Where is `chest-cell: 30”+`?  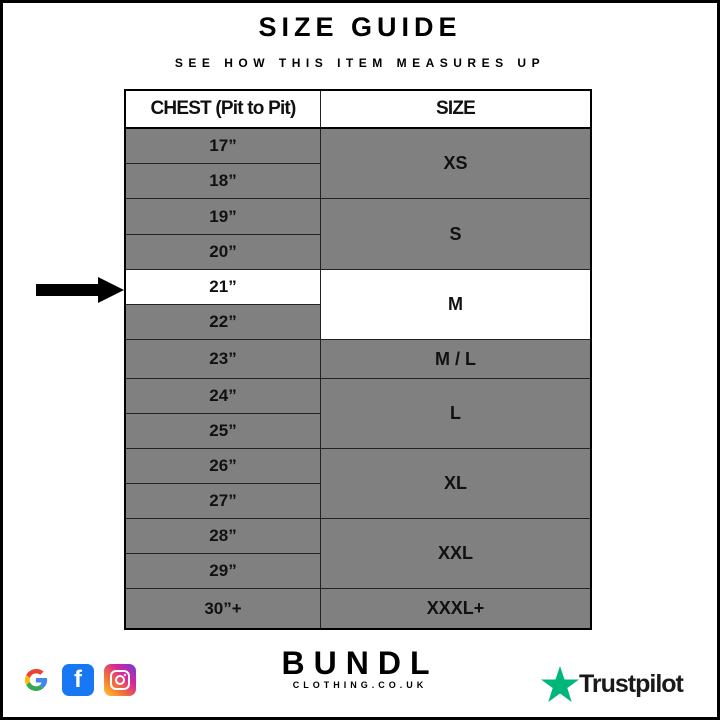 chest-cell: 30”+ is located at coordinates (223, 608).